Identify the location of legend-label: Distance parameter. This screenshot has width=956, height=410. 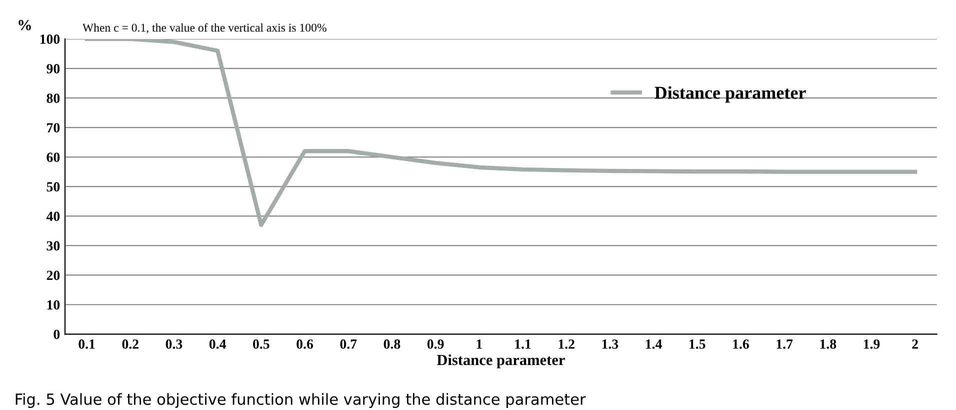
(730, 94).